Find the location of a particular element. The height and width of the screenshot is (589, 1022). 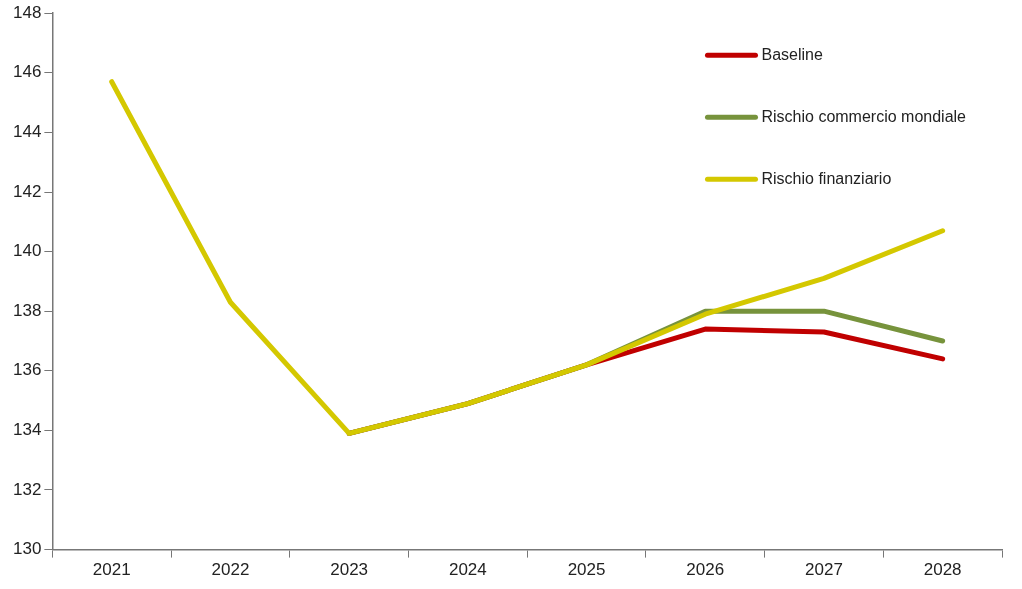

x-tick-label: 2025 is located at coordinates (586, 570).